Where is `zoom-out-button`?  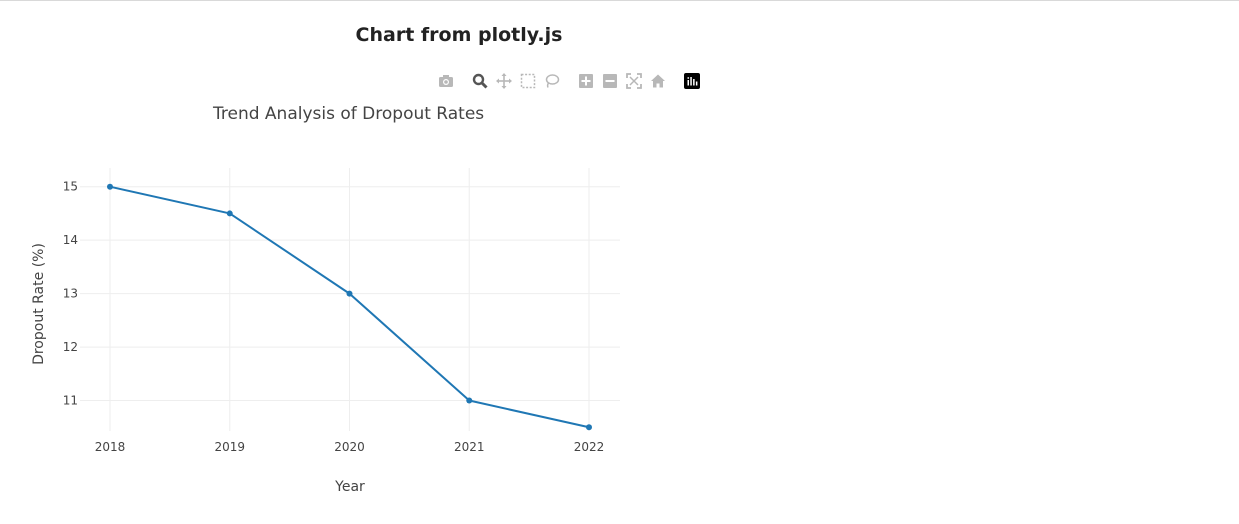 zoom-out-button is located at coordinates (610, 81).